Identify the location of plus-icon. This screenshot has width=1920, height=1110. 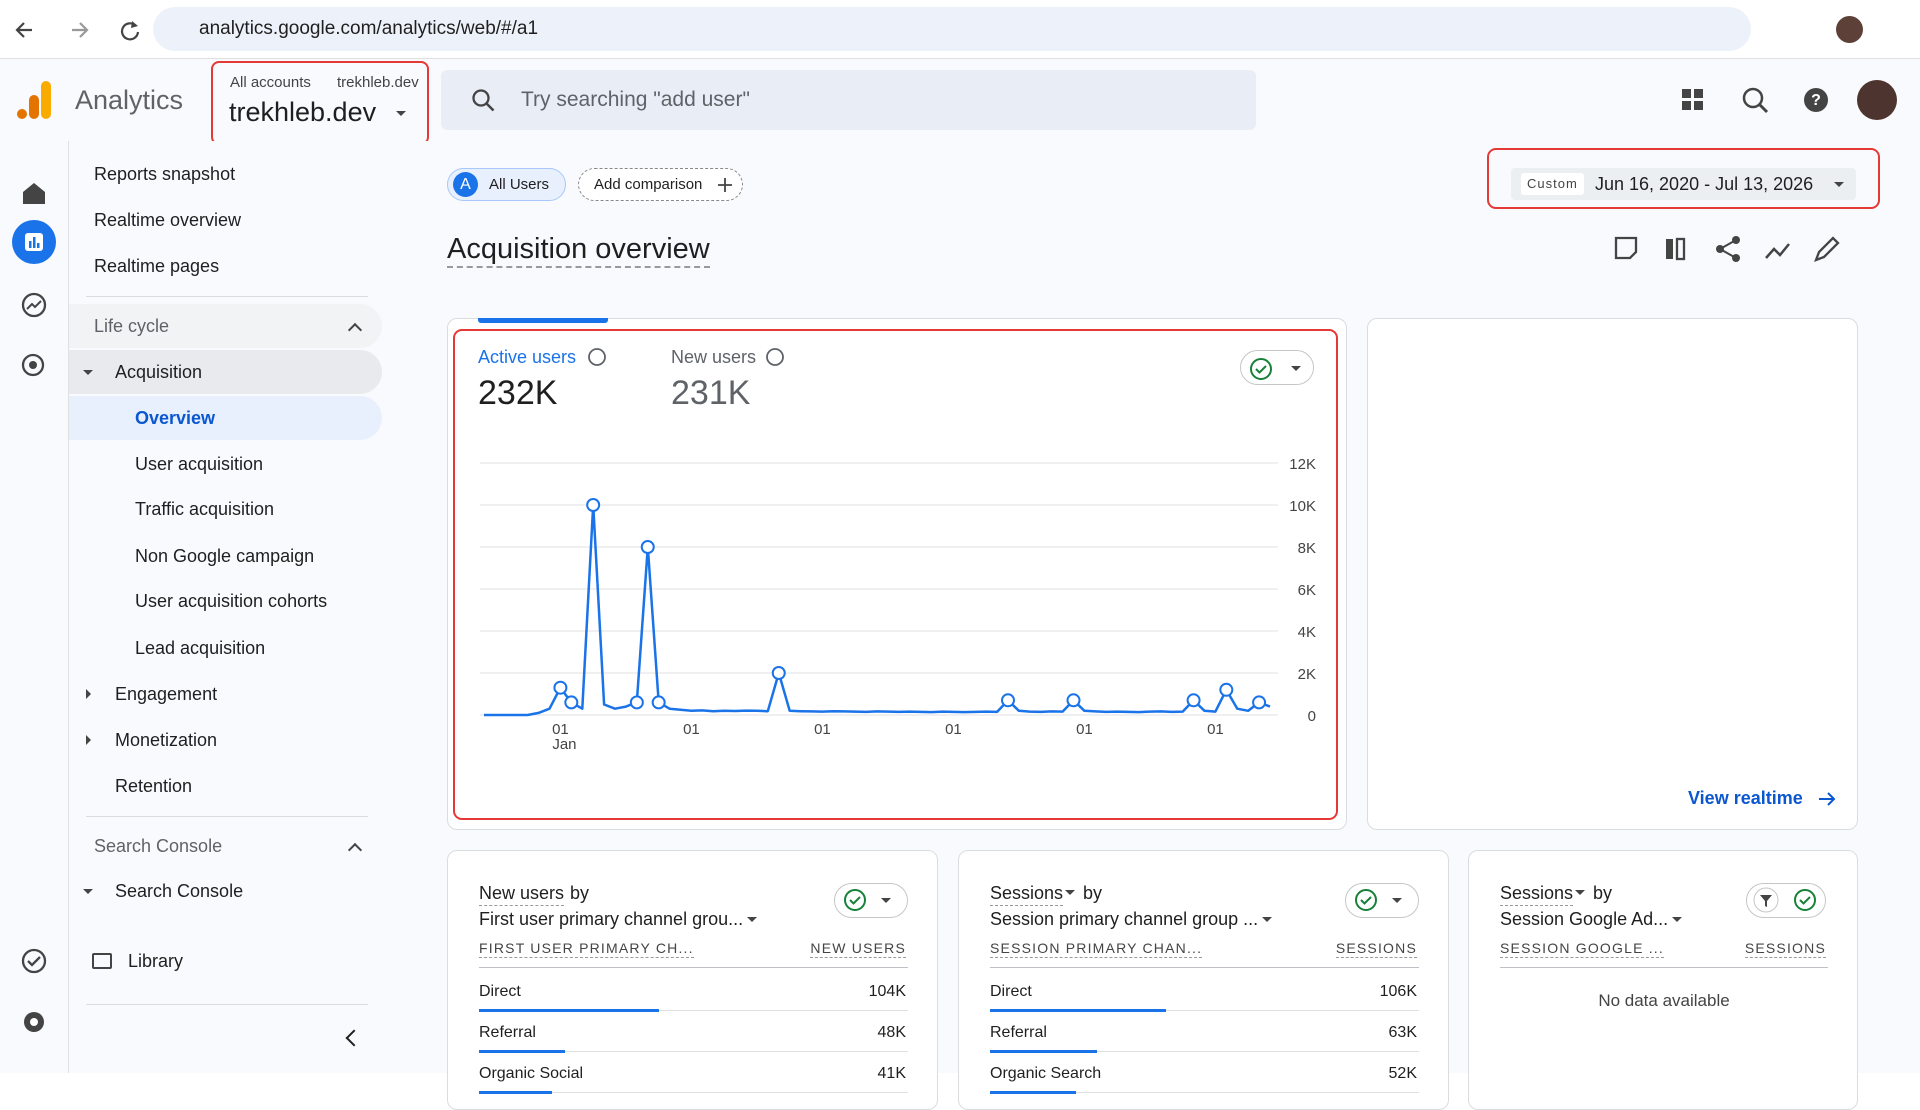
(725, 185).